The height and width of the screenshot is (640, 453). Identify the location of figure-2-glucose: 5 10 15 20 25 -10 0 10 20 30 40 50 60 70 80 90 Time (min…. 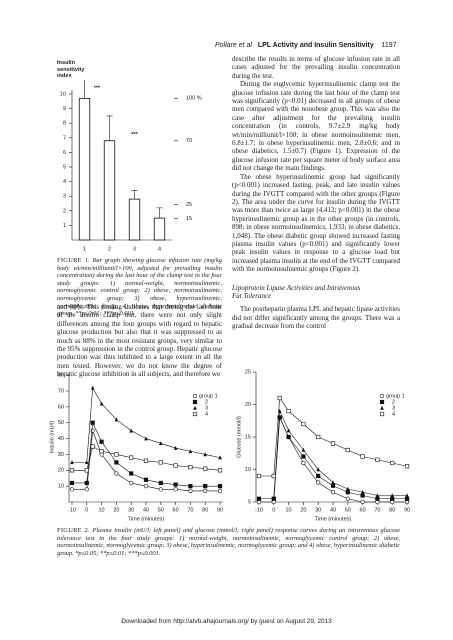
(323, 445).